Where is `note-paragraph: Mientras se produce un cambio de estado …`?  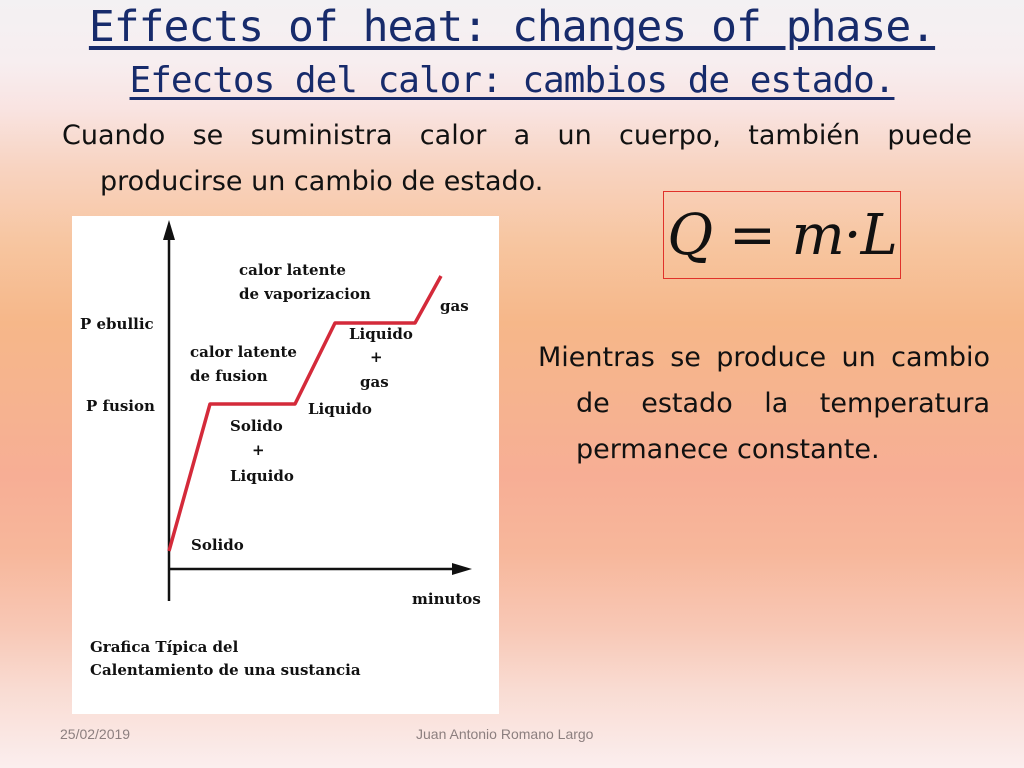 note-paragraph: Mientras se produce un cambio de estado … is located at coordinates (764, 403).